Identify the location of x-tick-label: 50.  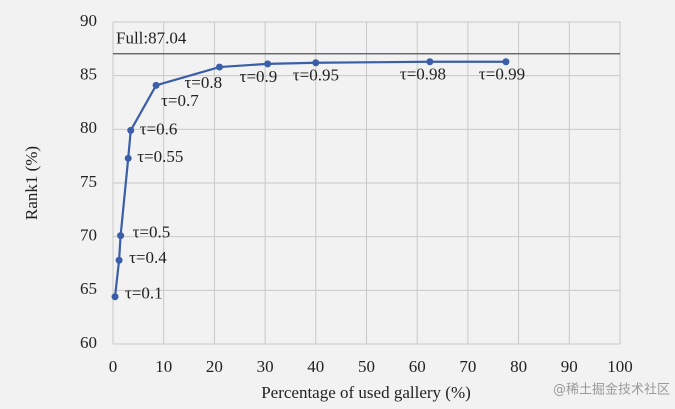
(366, 366).